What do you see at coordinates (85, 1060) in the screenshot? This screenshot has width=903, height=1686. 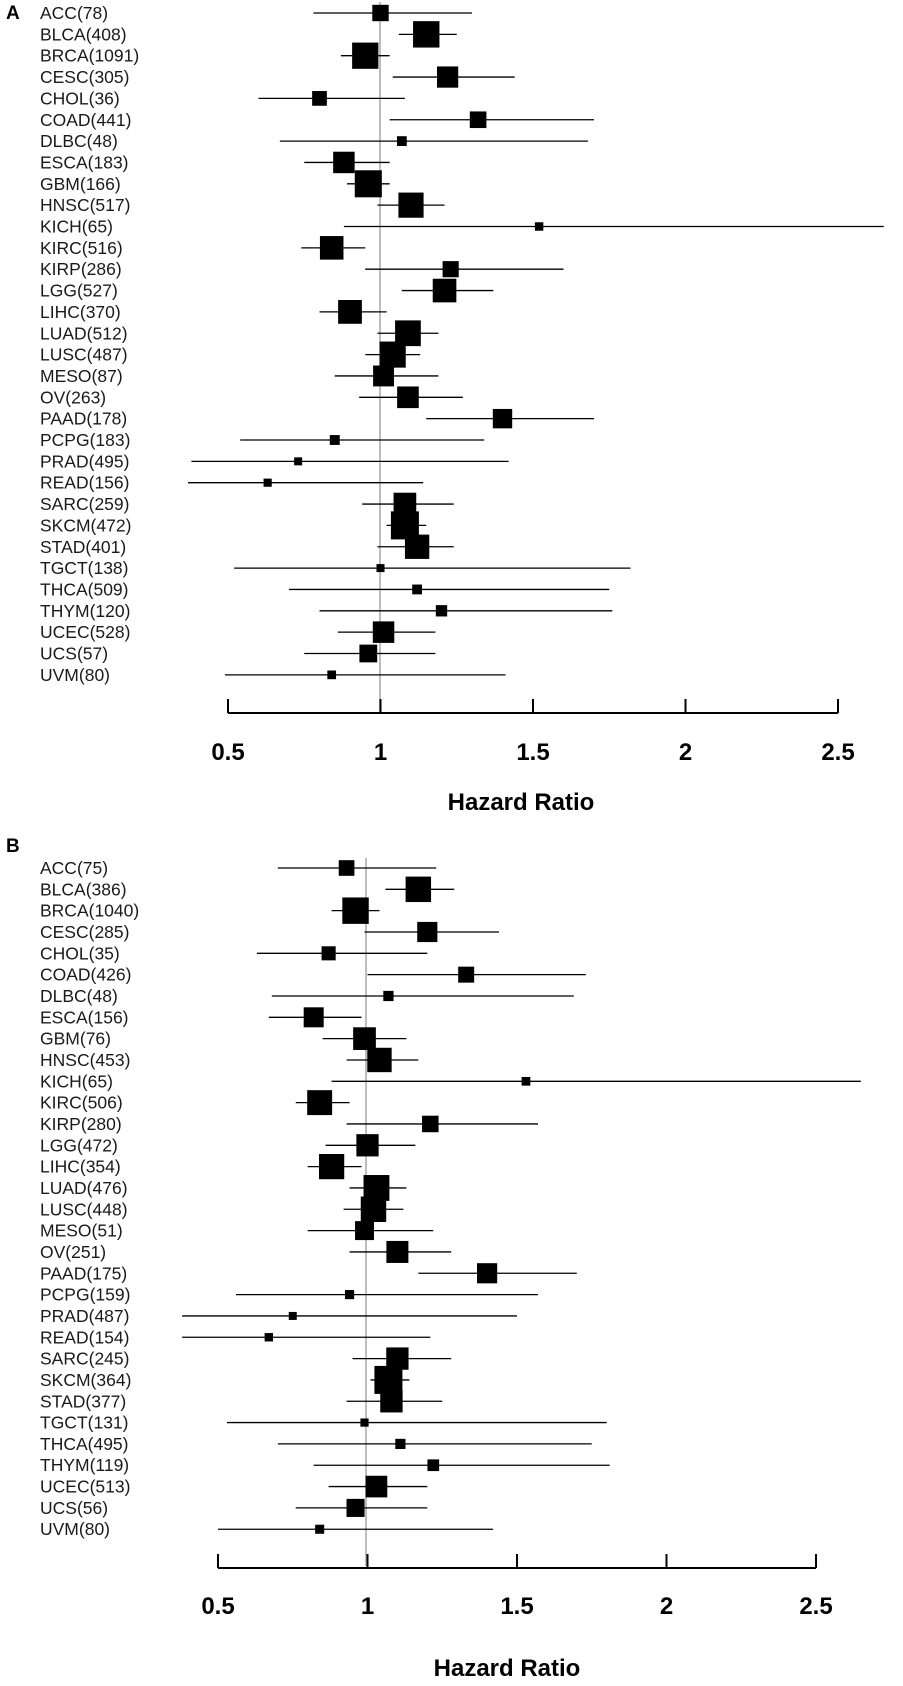 I see `row-label: HNSC(453)` at bounding box center [85, 1060].